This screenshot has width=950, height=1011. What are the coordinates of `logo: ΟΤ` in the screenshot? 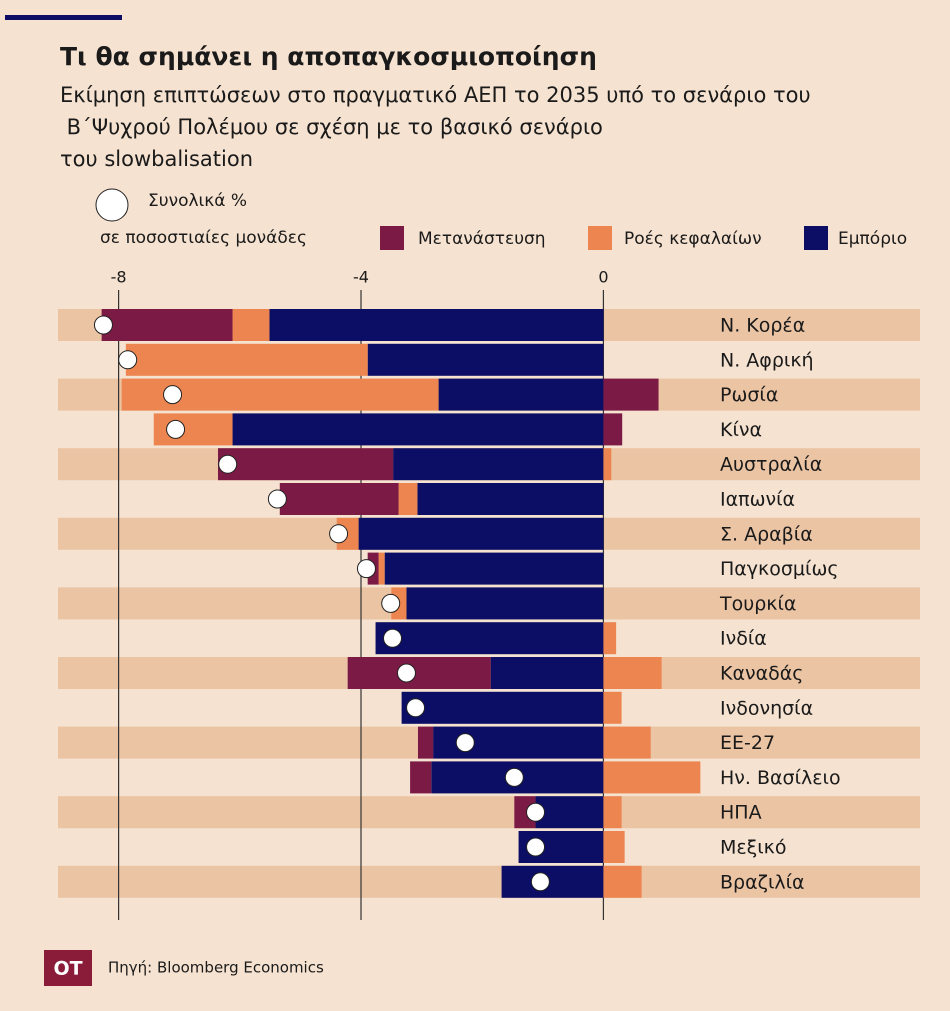 It's located at (67, 969).